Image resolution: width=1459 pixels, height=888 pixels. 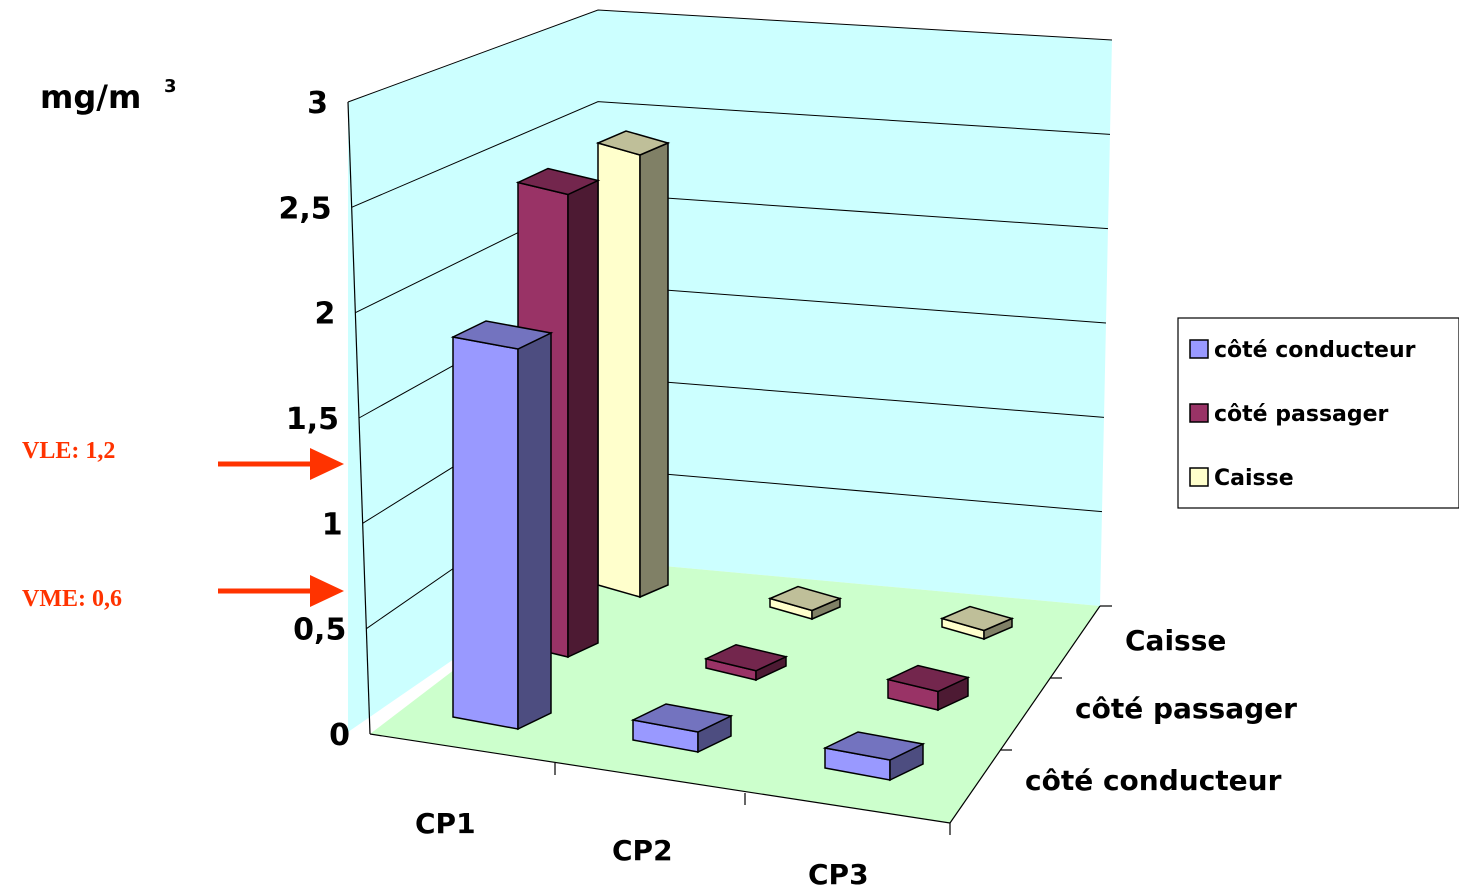 I want to click on depth-label-conducteur: côté conducteur, so click(x=1153, y=780).